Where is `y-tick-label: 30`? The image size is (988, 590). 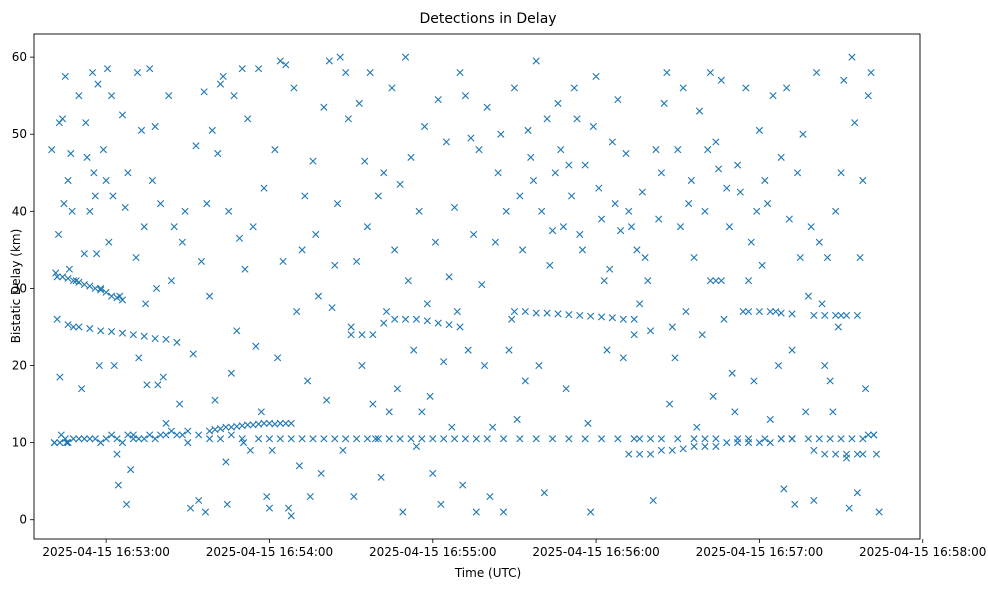
y-tick-label: 30 is located at coordinates (19, 288).